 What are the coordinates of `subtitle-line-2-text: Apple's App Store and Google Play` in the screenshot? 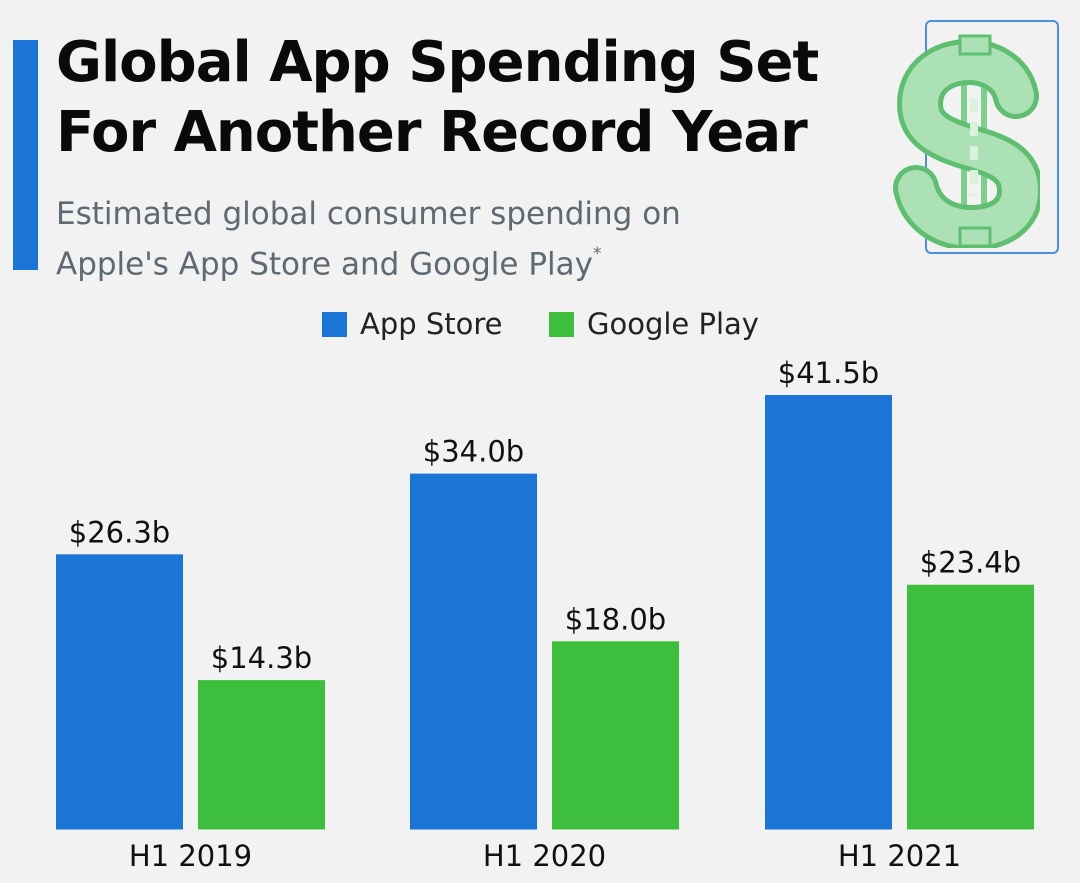 It's located at (324, 264).